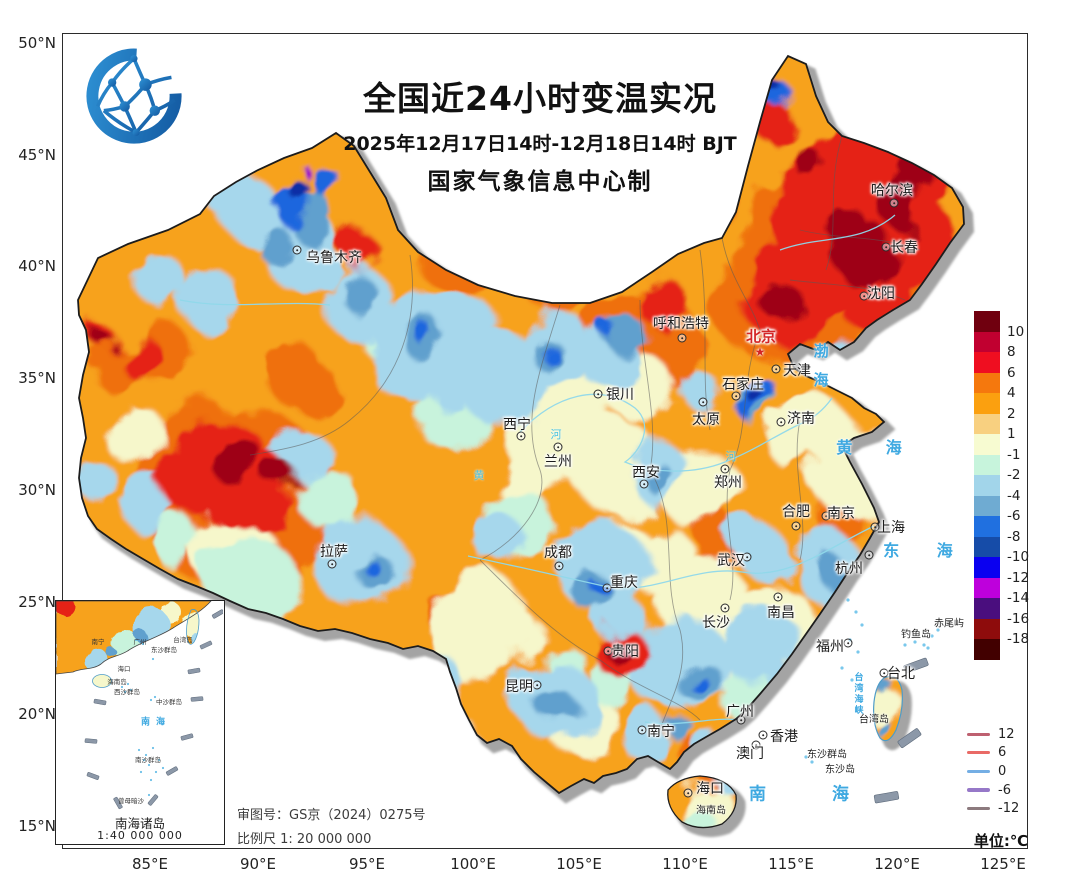  What do you see at coordinates (134, 94) in the screenshot?
I see `nmic-globe-network-logo` at bounding box center [134, 94].